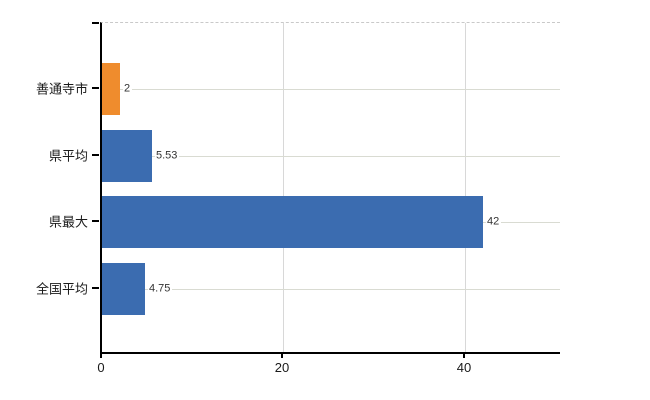 Image resolution: width=650 pixels, height=400 pixels. Describe the element at coordinates (101, 367) in the screenshot. I see `x-tick-label-0: 0` at that location.